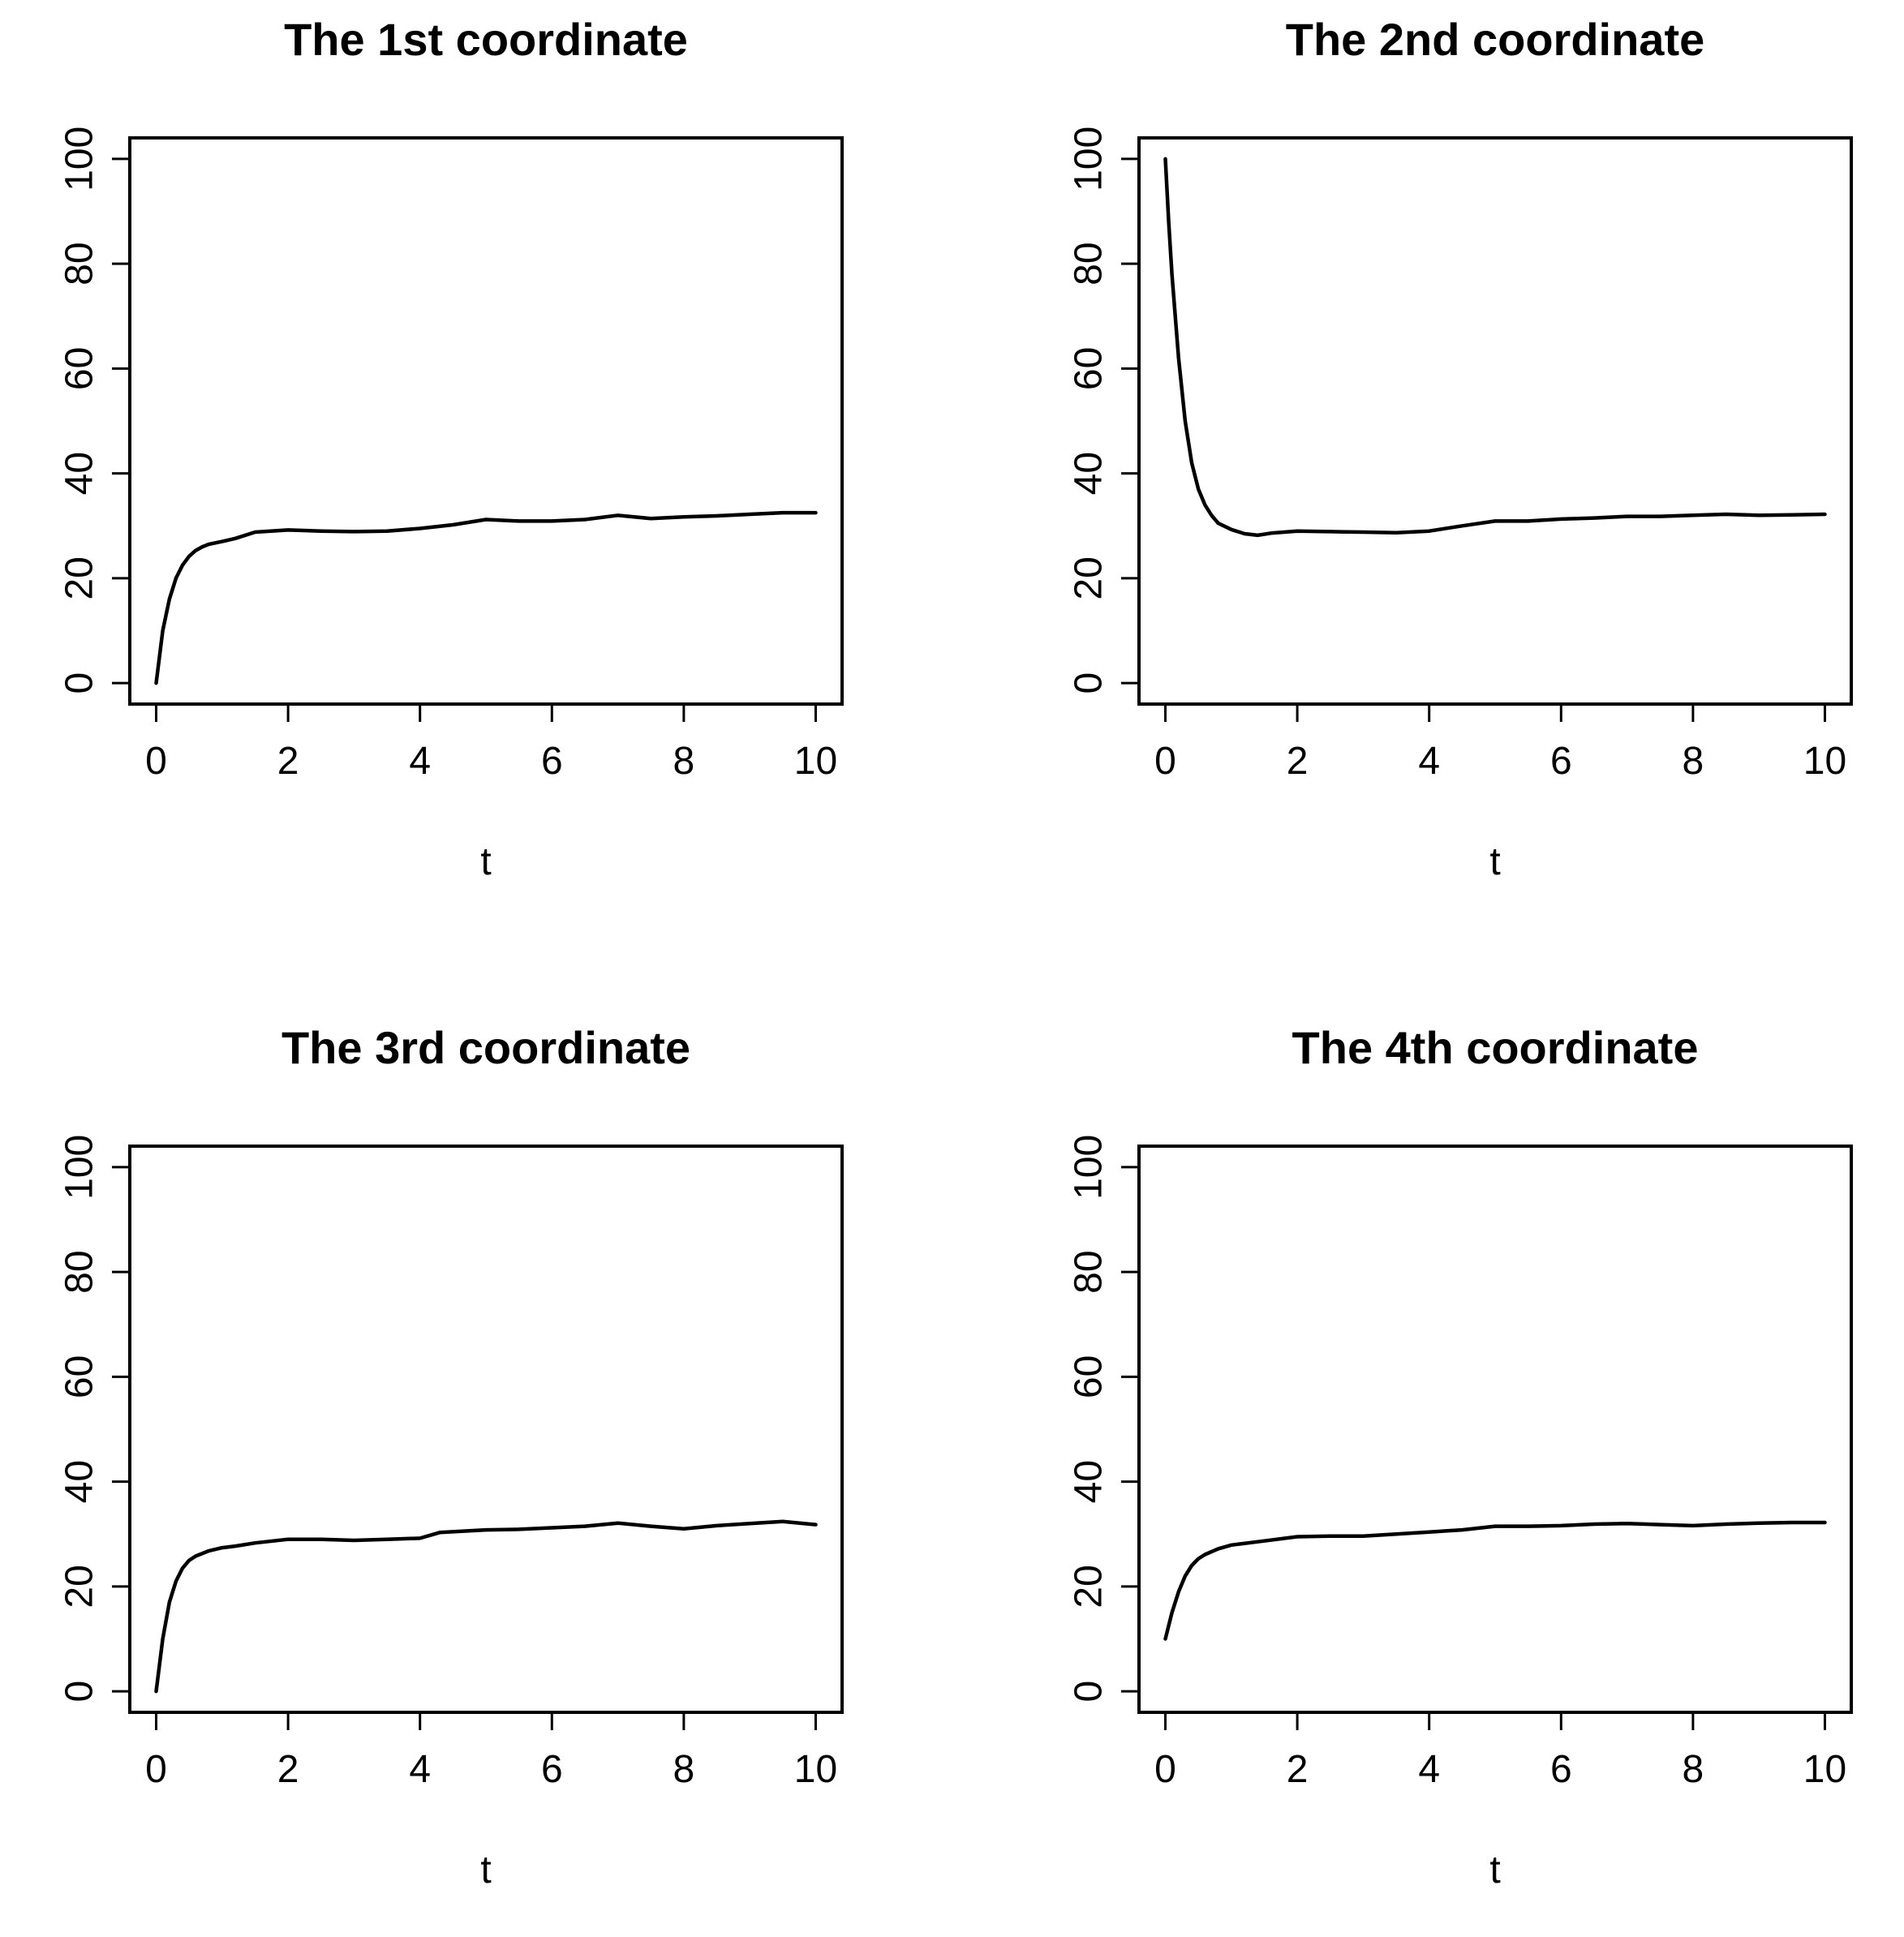  What do you see at coordinates (1495, 39) in the screenshot?
I see `panel-title: The 2nd coordinate` at bounding box center [1495, 39].